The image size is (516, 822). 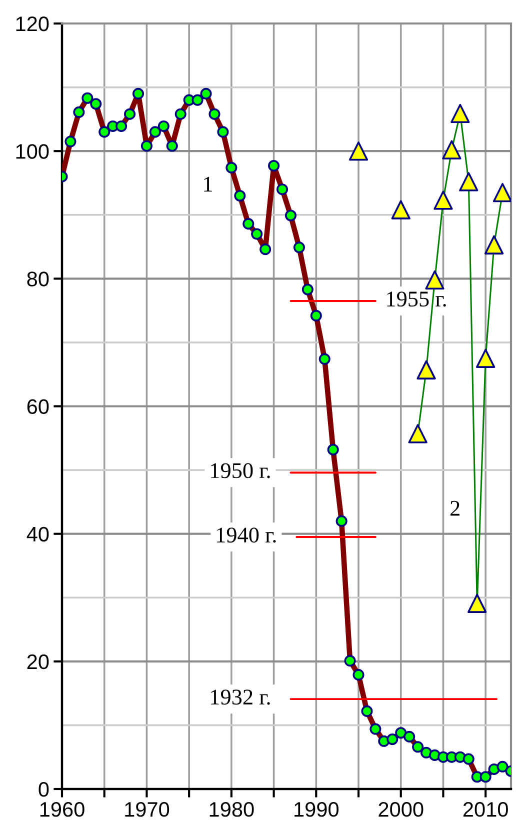 What do you see at coordinates (62, 809) in the screenshot?
I see `x-tick-label: 1960` at bounding box center [62, 809].